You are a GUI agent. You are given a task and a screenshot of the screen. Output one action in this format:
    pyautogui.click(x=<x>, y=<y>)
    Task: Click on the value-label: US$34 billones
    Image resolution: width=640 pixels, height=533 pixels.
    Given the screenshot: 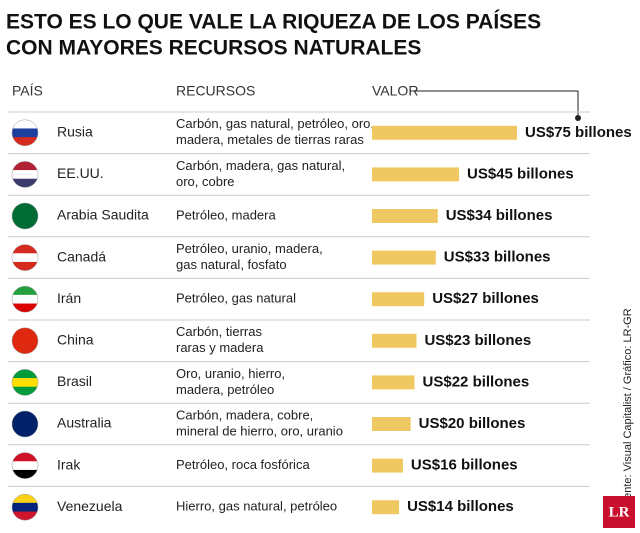 What is the action you would take?
    pyautogui.click(x=499, y=215)
    